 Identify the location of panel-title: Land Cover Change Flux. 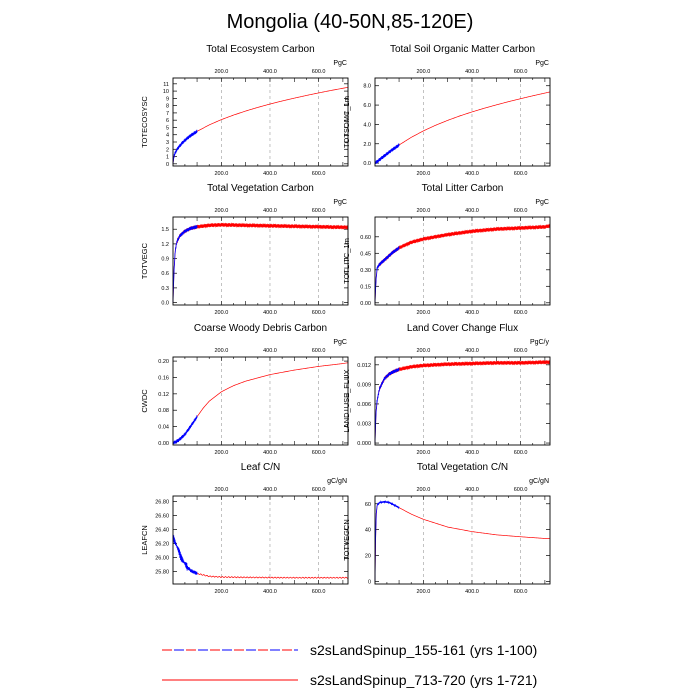
(462, 328).